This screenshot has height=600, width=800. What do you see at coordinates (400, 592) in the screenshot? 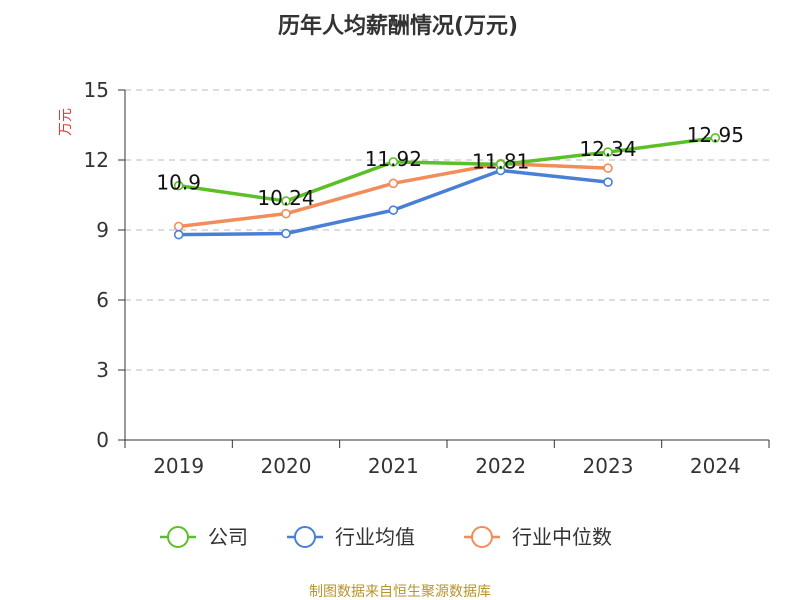
I see `source-note: 制图数据来自恒生聚源数据库` at bounding box center [400, 592].